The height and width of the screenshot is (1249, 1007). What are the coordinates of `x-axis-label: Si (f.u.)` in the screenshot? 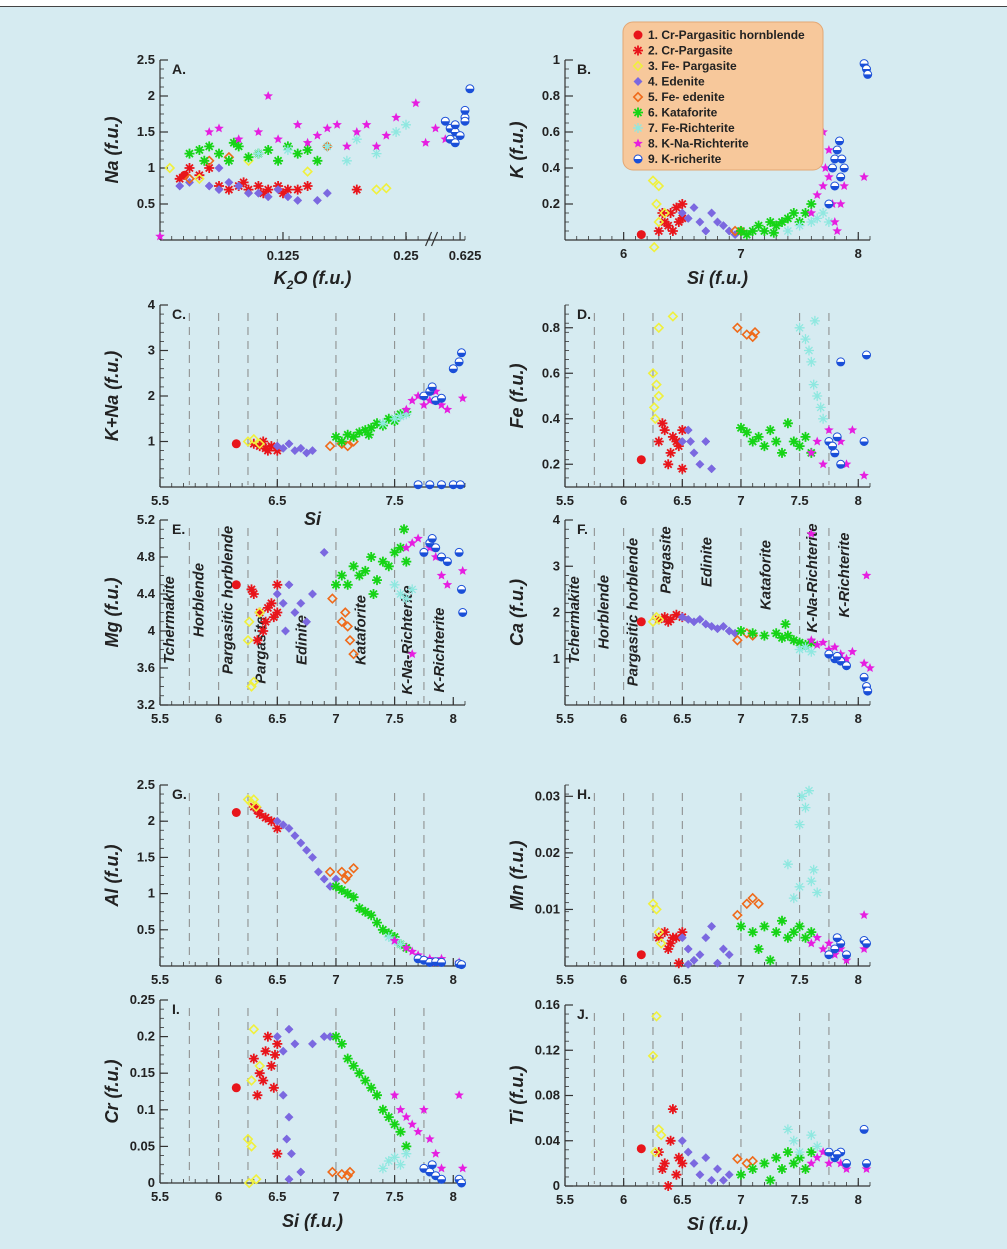 It's located at (717, 278).